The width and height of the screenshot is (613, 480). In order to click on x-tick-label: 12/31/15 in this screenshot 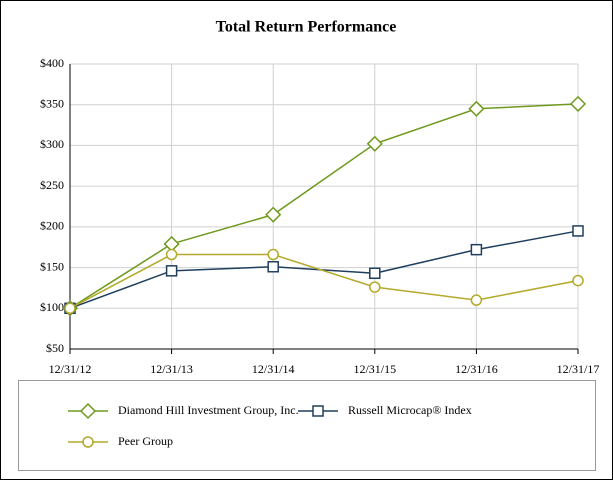, I will do `click(374, 369)`.